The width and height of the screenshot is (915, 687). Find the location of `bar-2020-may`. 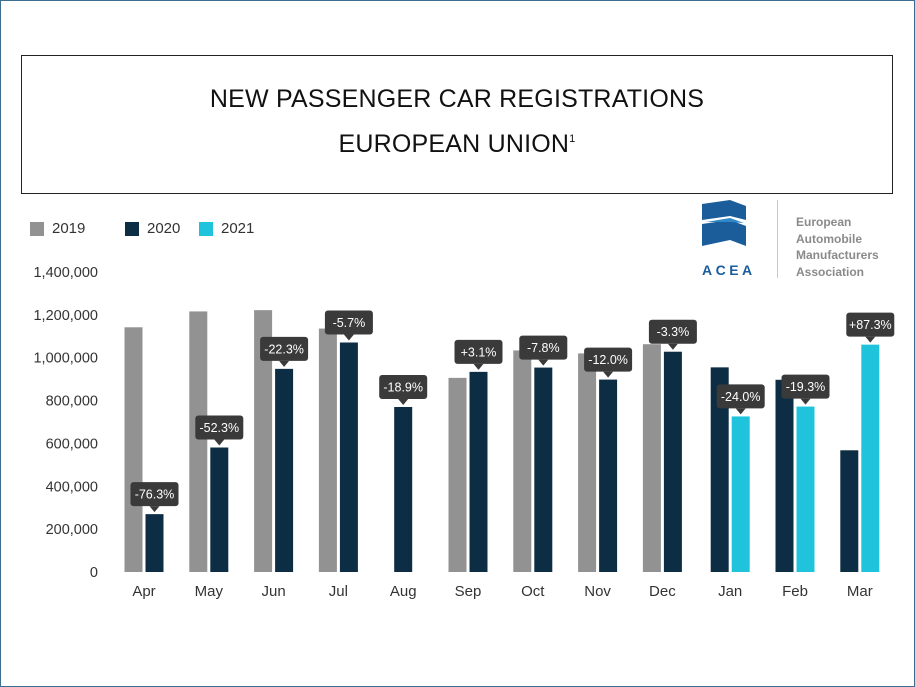

bar-2020-may is located at coordinates (219, 509).